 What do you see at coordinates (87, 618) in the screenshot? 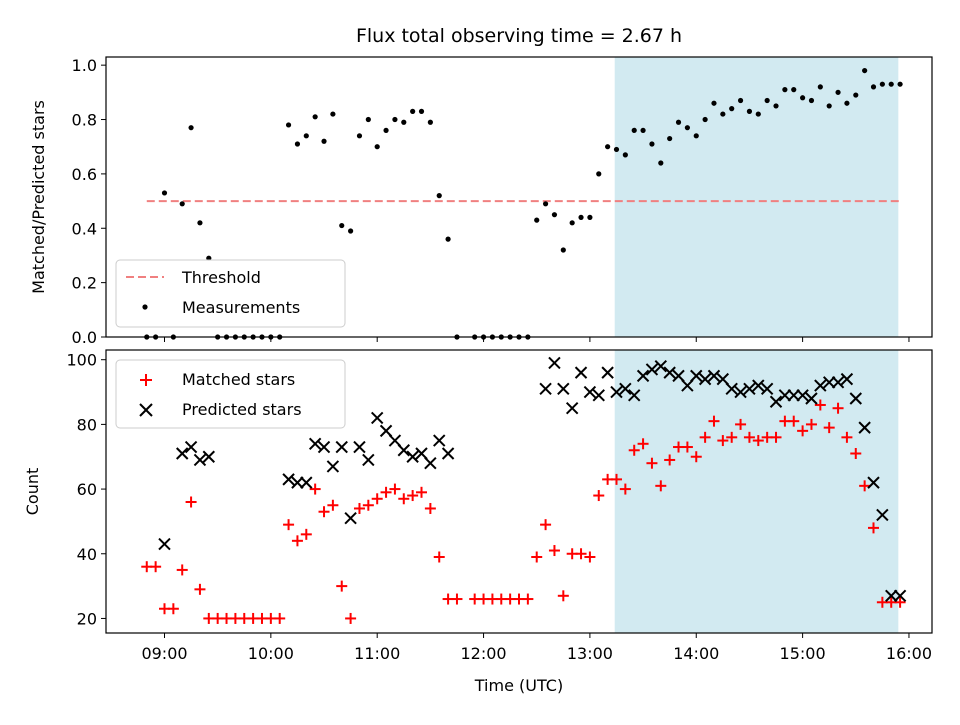
I see `bottom-y-tick-label: 20` at bounding box center [87, 618].